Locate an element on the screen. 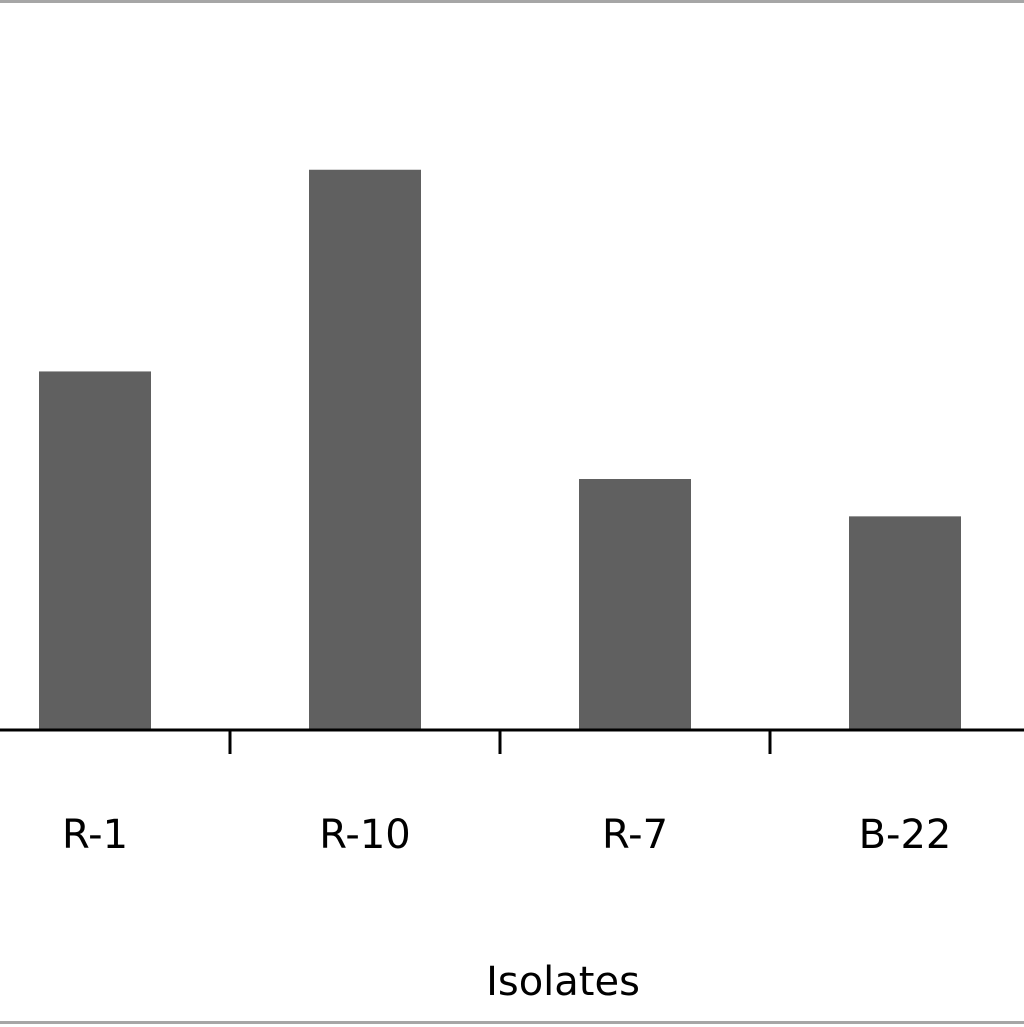 Image resolution: width=1024 pixels, height=1027 pixels. x-tick-label: B-22 is located at coordinates (905, 835).